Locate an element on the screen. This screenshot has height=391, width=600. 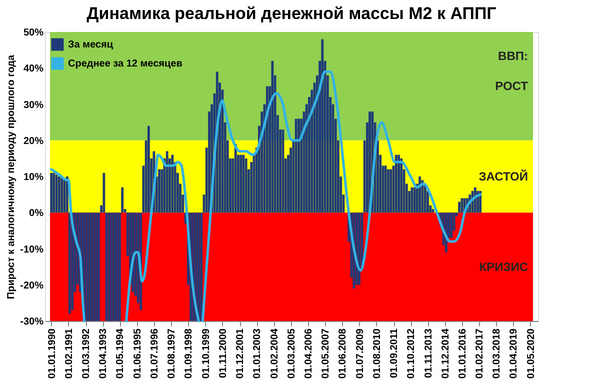
x-tick-label: 01.03.1992 is located at coordinates (86, 353).